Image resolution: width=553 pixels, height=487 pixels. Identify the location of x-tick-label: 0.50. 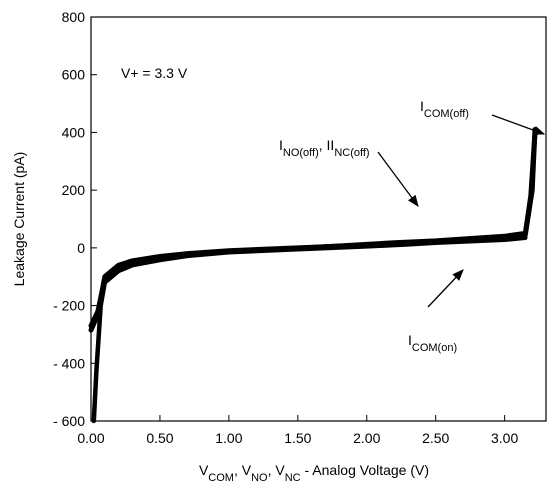
(159, 438).